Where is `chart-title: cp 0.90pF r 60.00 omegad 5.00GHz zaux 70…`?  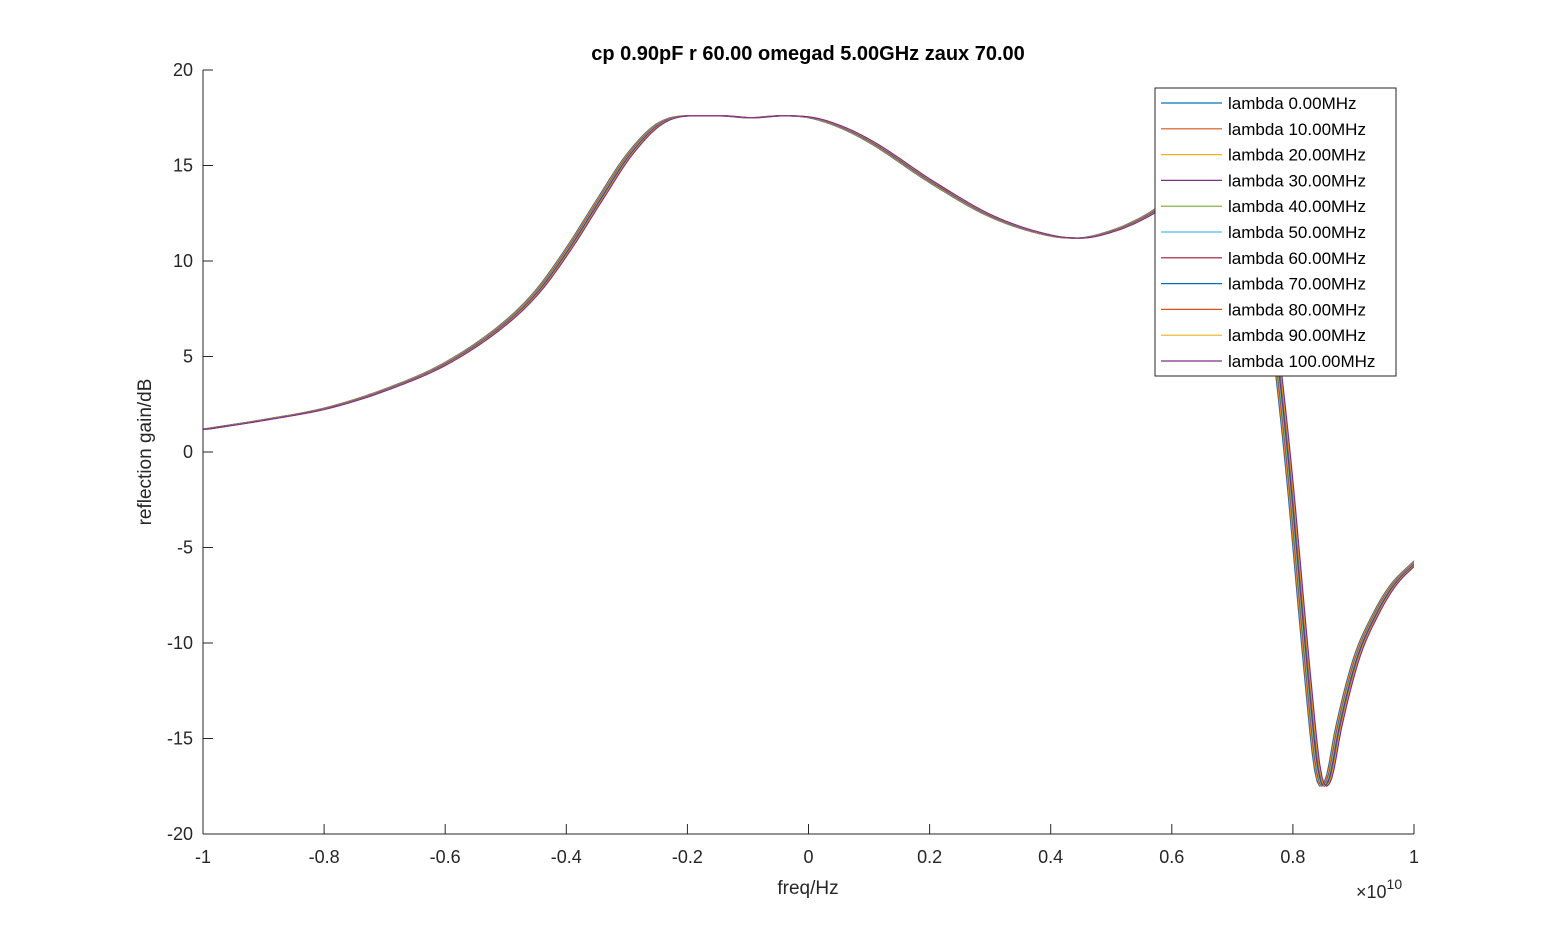 chart-title: cp 0.90pF r 60.00 omegad 5.00GHz zaux 70… is located at coordinates (808, 54).